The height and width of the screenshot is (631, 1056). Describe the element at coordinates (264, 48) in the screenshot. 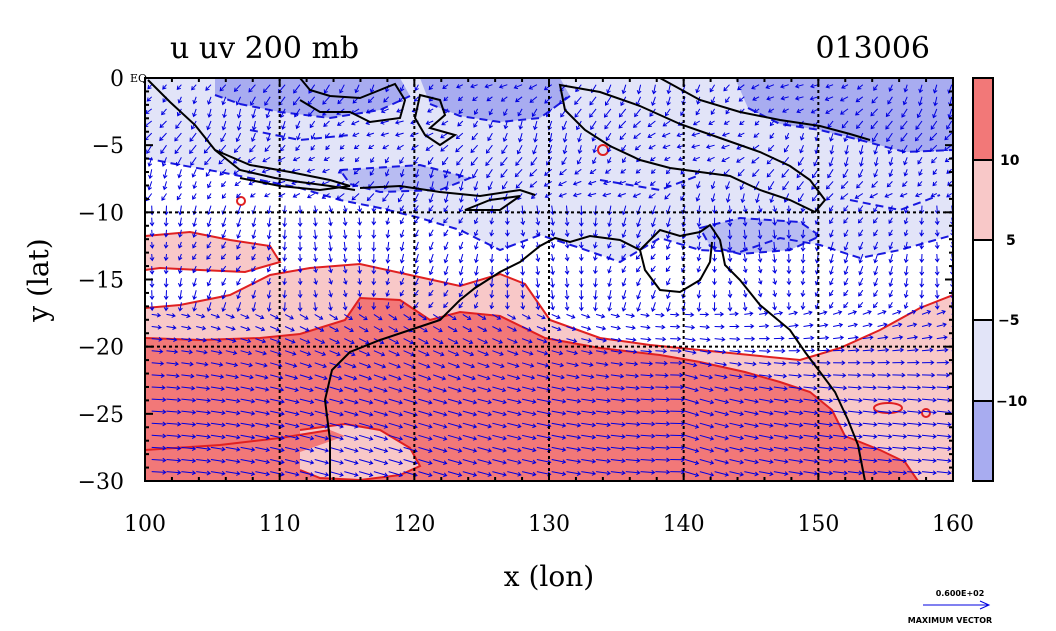

I see `map-title: u uv 200 mb` at that location.